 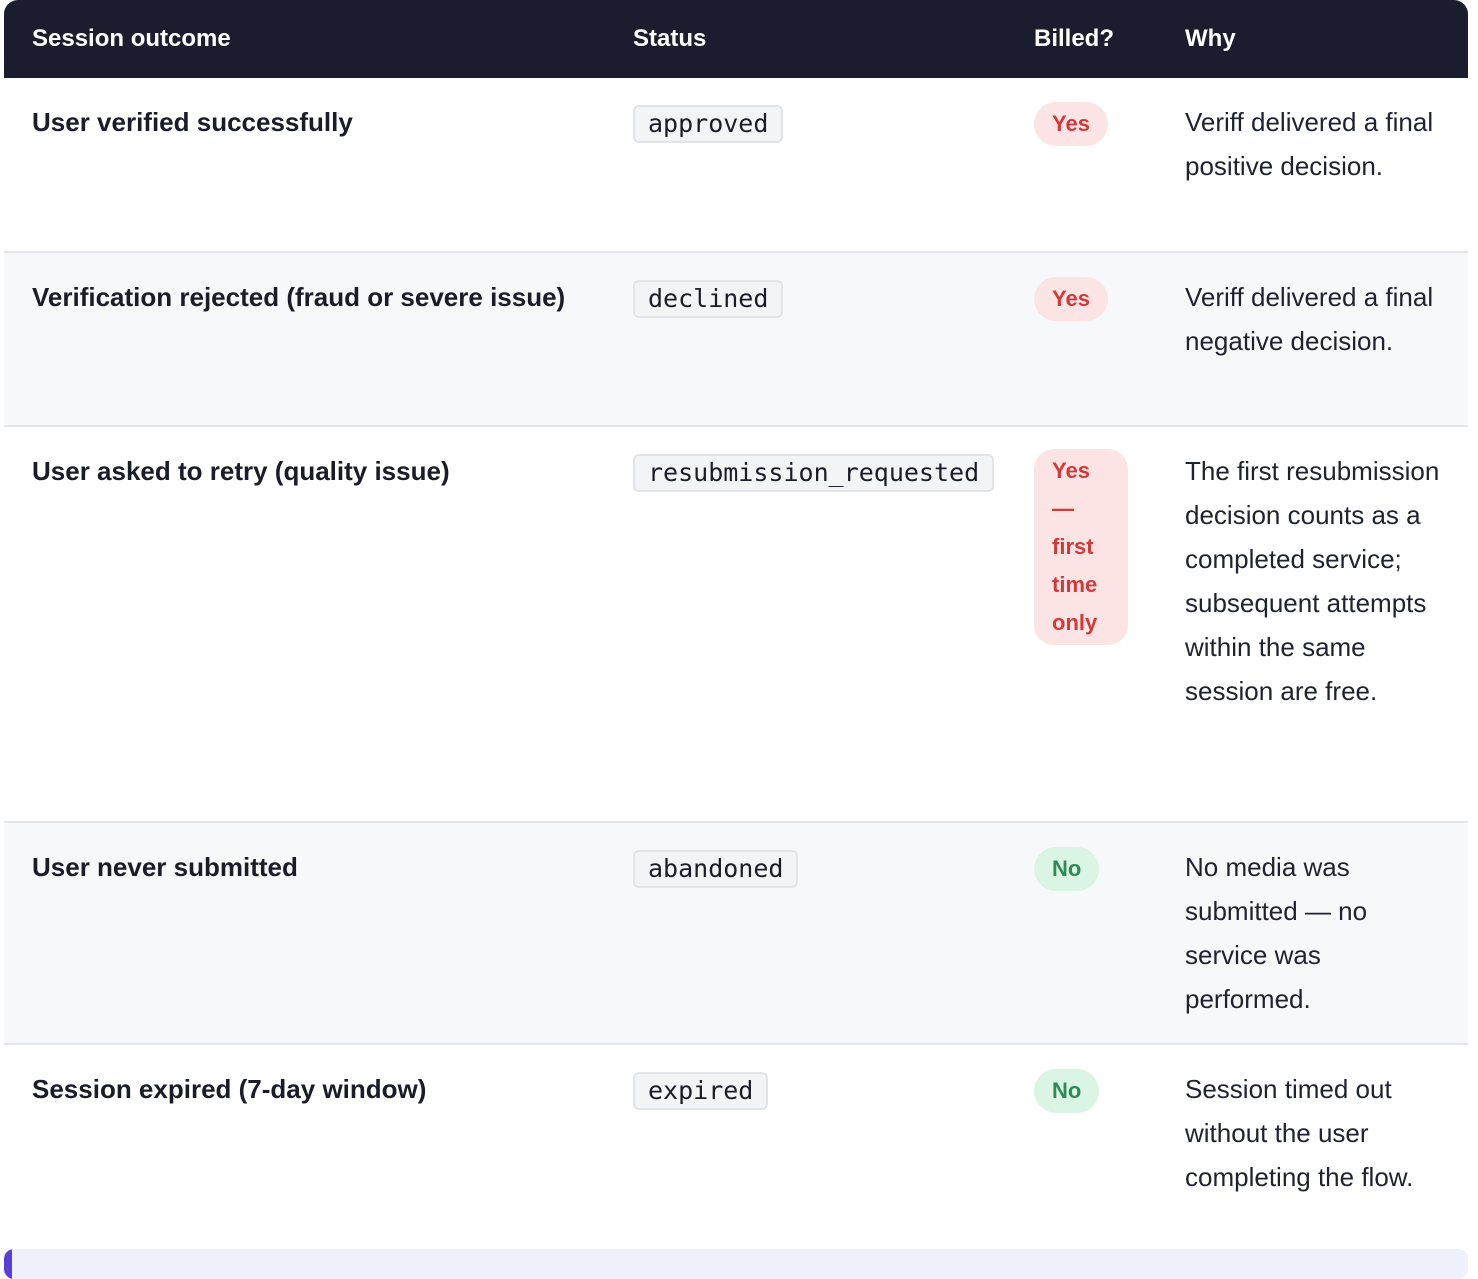 What do you see at coordinates (716, 869) in the screenshot?
I see `status-code: abandoned` at bounding box center [716, 869].